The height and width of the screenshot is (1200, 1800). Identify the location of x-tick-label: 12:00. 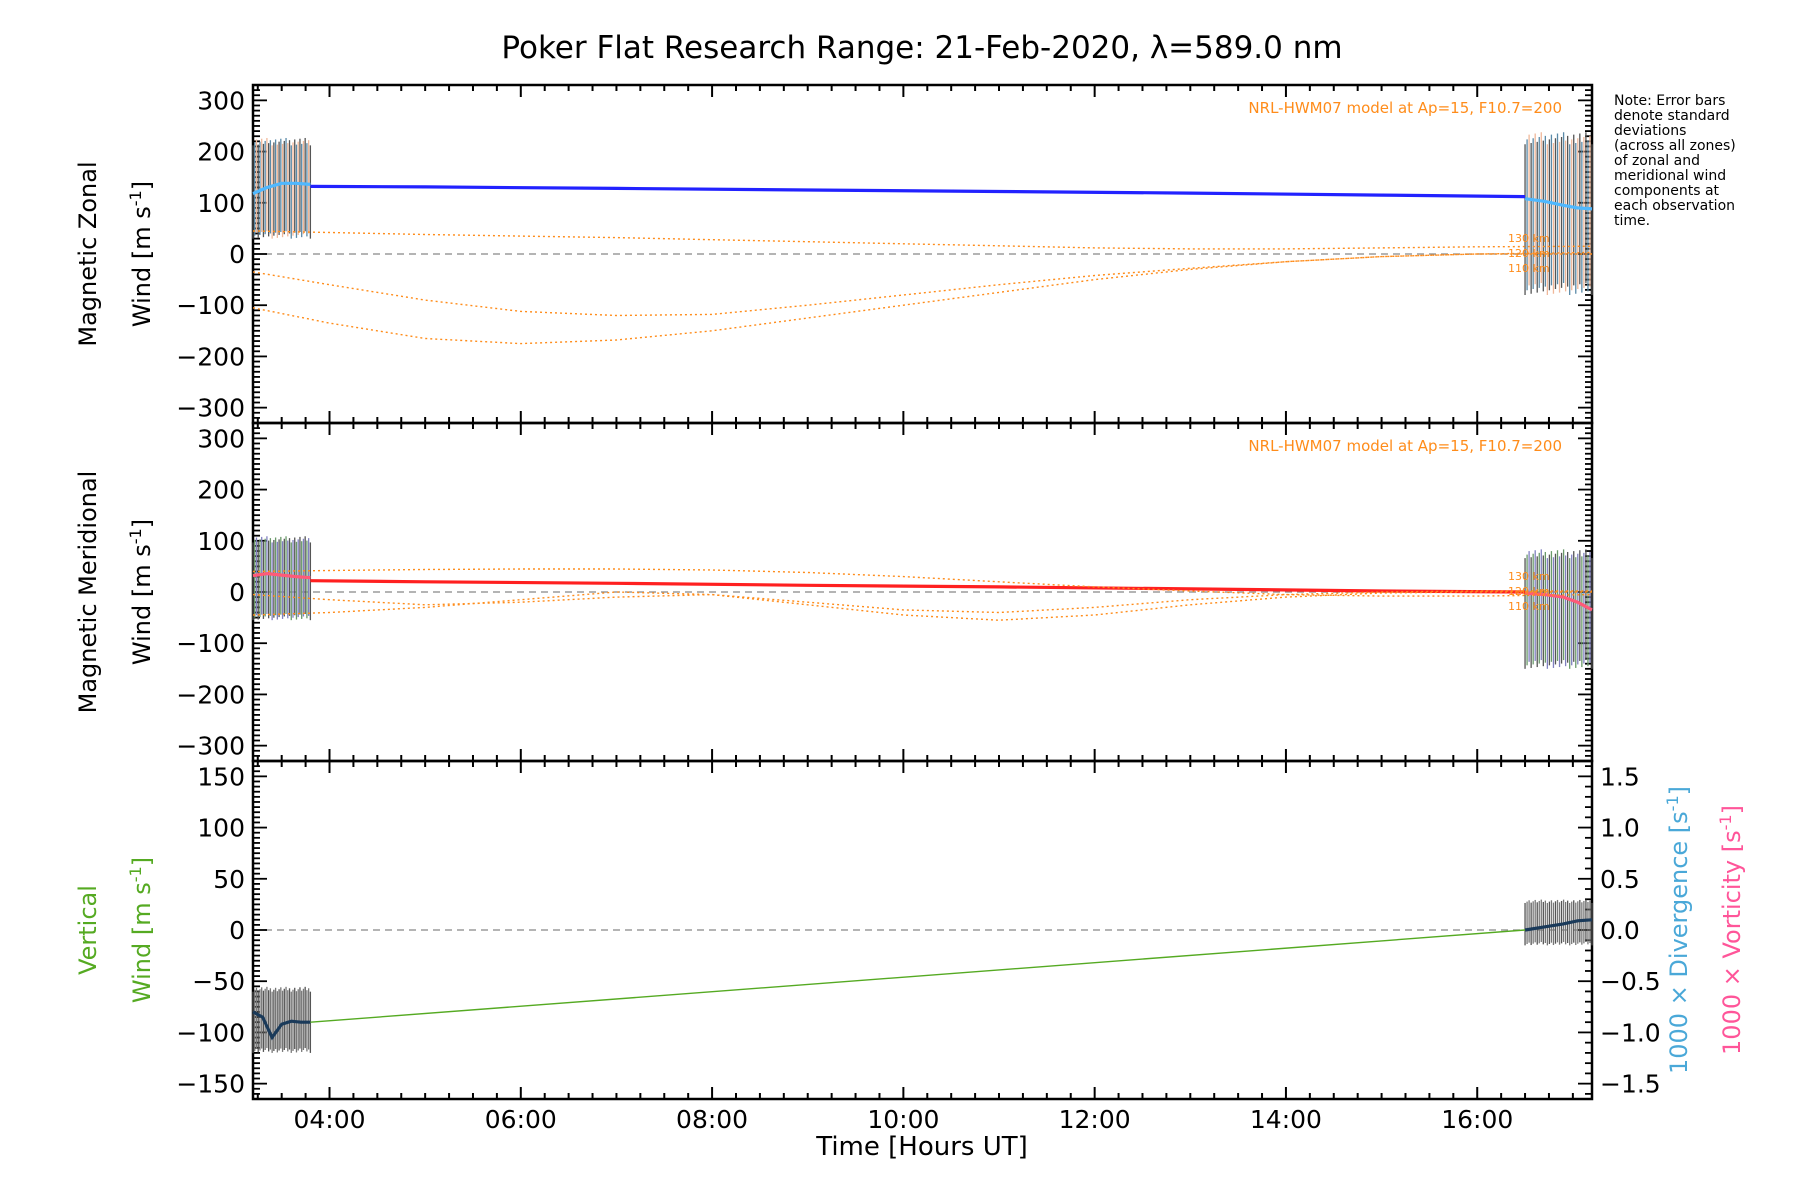
(1095, 1119).